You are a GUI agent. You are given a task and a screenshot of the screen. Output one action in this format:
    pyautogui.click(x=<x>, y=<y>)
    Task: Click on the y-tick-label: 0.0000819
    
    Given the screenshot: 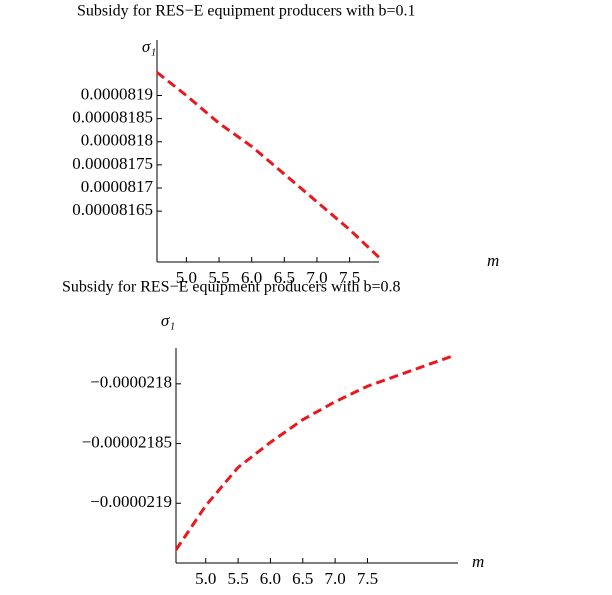 What is the action you would take?
    pyautogui.click(x=117, y=93)
    